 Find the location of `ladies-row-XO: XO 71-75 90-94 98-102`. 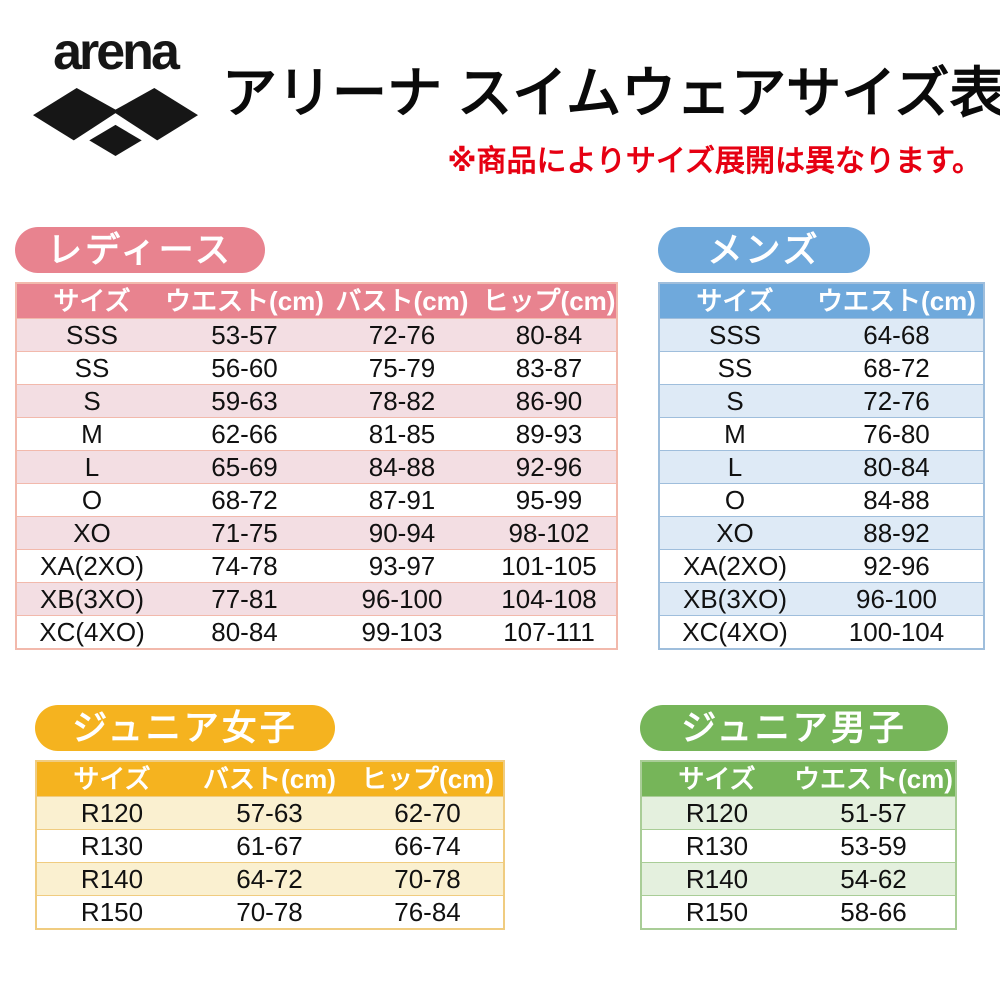

ladies-row-XO: XO 71-75 90-94 98-102 is located at coordinates (316, 532).